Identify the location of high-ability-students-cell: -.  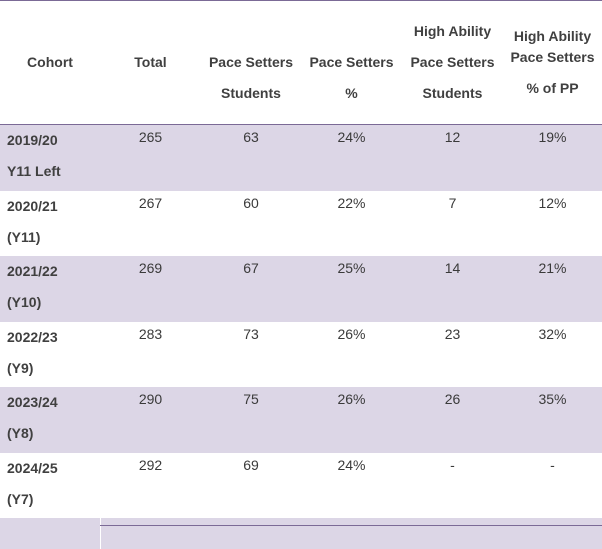
(452, 464).